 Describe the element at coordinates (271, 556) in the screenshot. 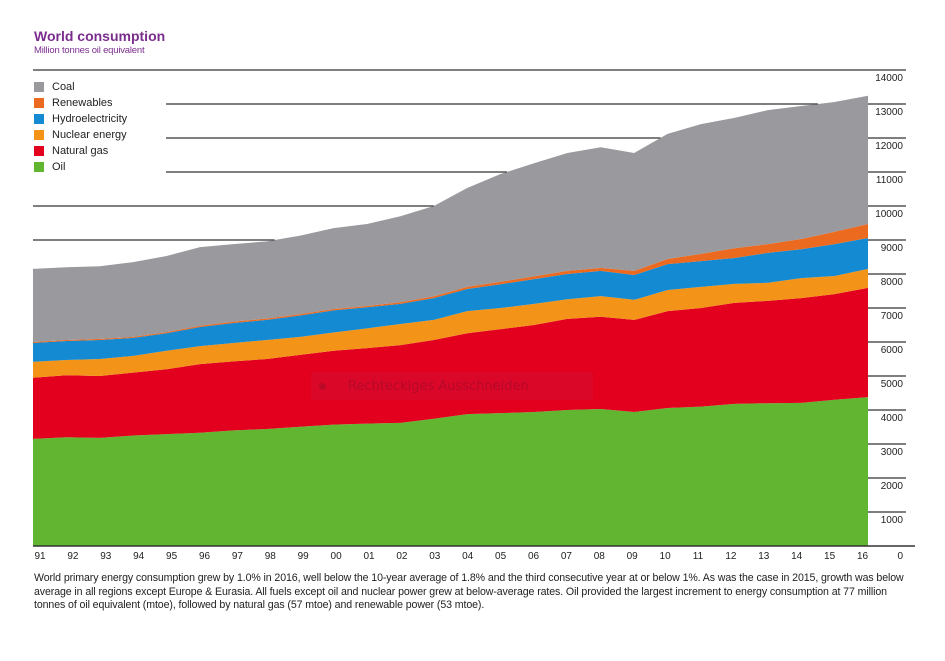

I see `x-tick-label: 98` at that location.